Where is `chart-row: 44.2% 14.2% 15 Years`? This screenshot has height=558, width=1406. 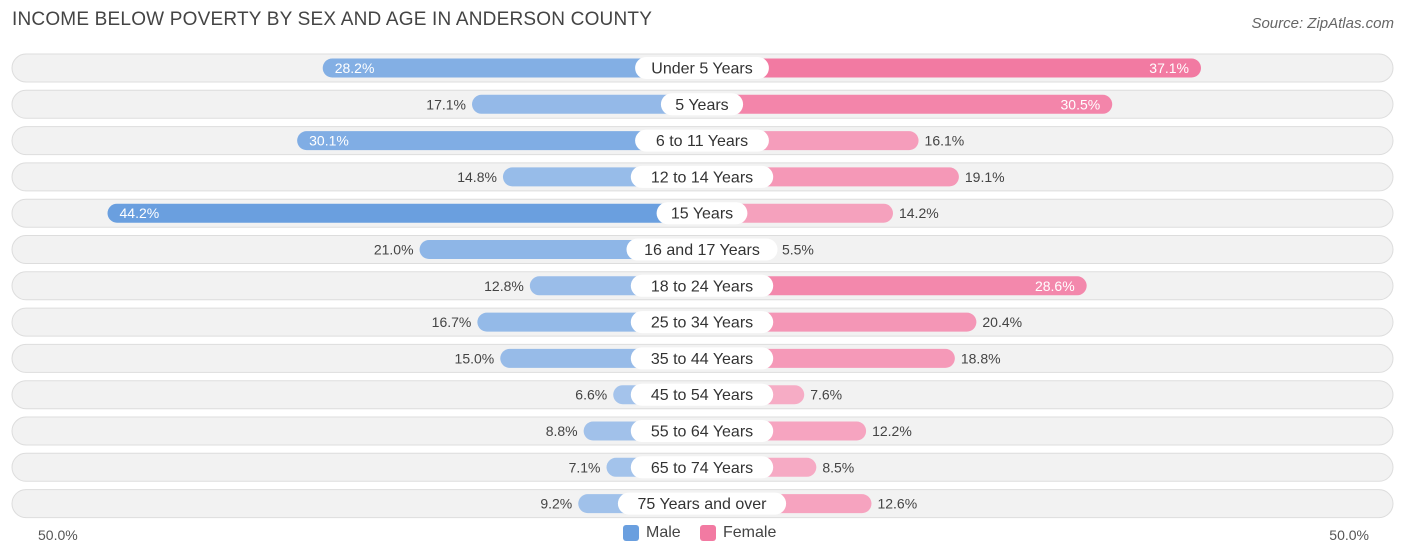 chart-row: 44.2% 14.2% 15 Years is located at coordinates (702, 213).